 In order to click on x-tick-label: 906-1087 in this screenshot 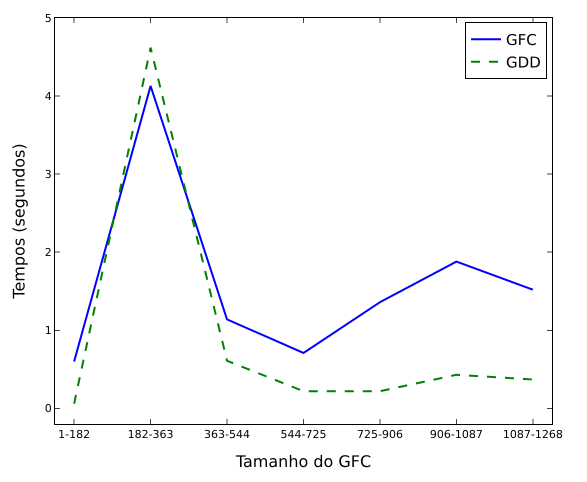, I will do `click(456, 435)`.